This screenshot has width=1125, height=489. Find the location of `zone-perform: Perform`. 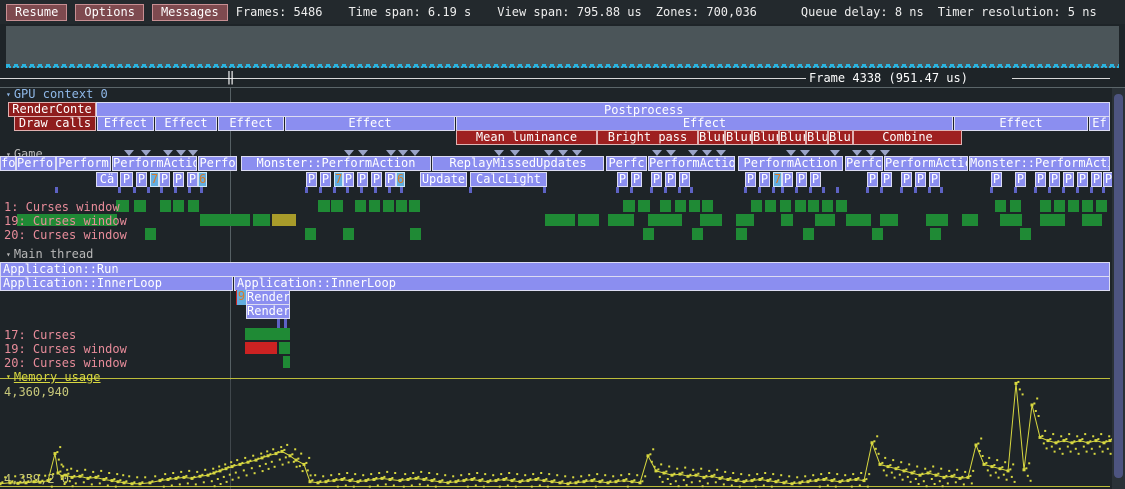

zone-perform: Perform is located at coordinates (83, 163).